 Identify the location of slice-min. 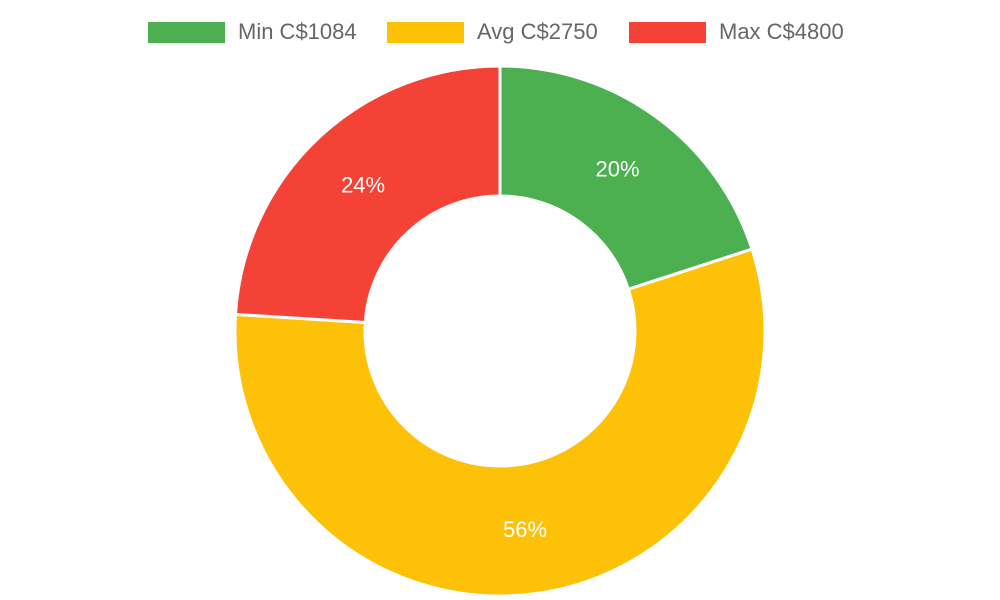
(626, 178).